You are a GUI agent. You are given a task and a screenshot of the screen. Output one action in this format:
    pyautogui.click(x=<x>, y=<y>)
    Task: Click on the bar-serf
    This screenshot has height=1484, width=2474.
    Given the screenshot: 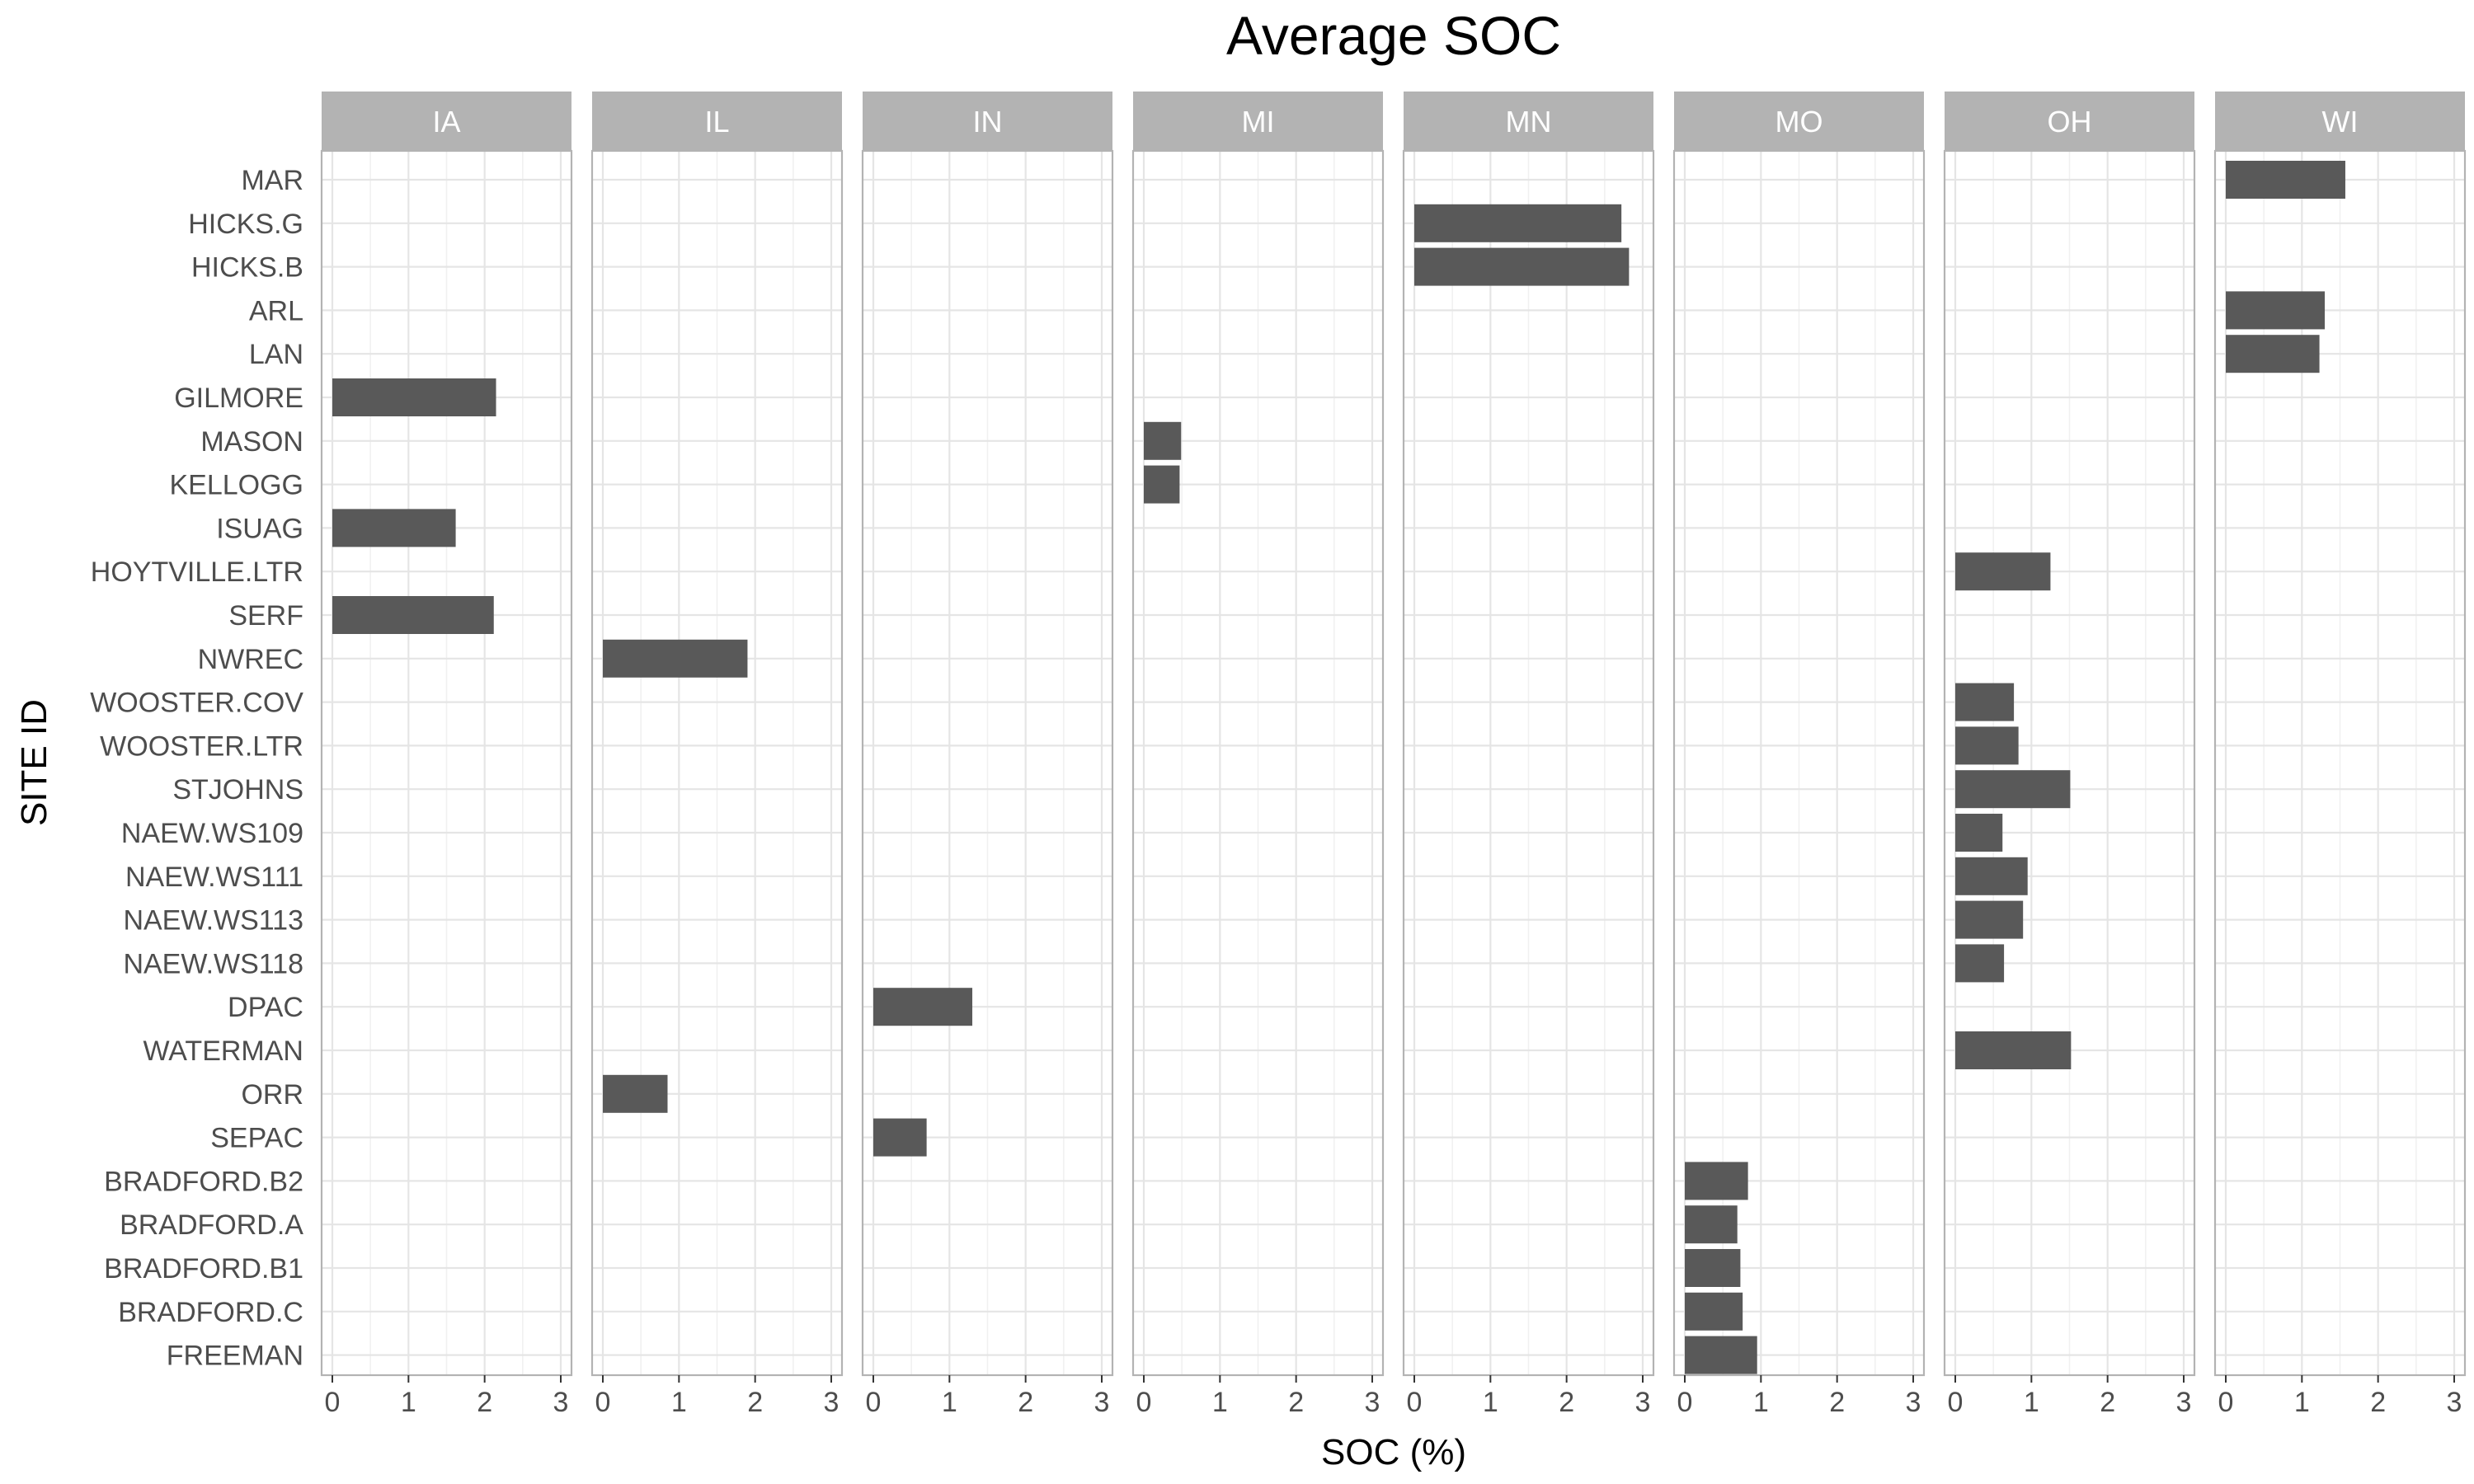 What is the action you would take?
    pyautogui.click(x=413, y=615)
    